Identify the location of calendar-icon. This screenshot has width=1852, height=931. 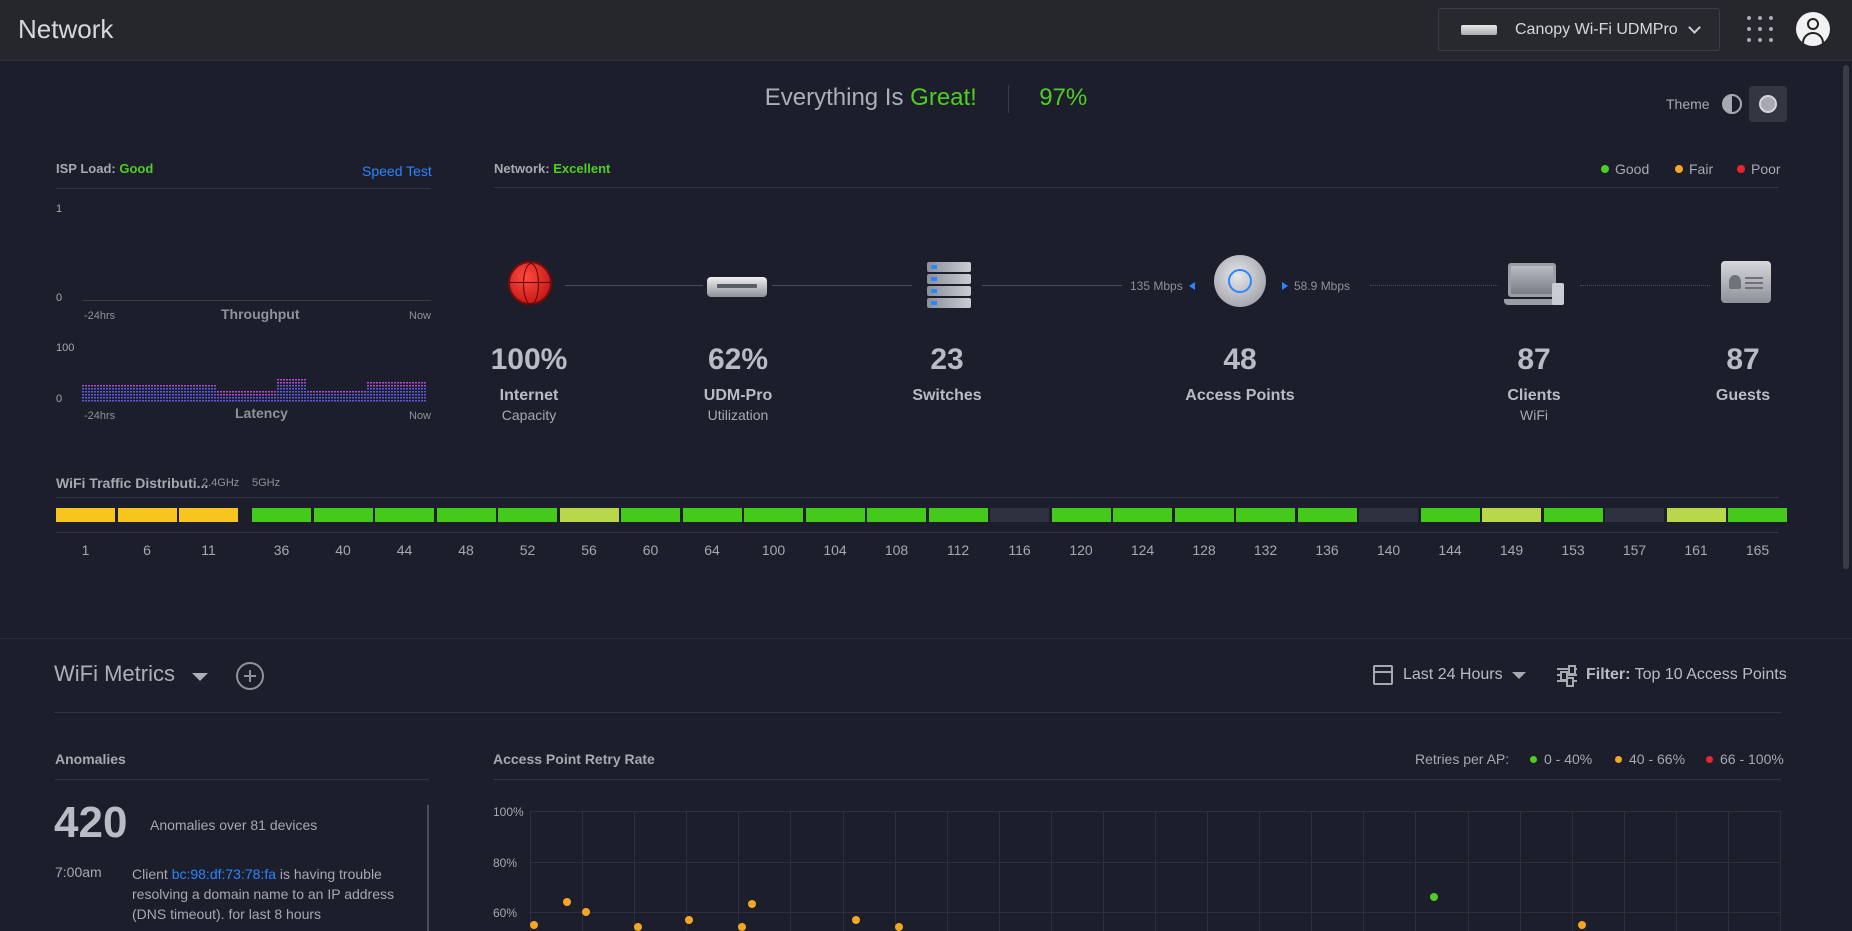
(1383, 675).